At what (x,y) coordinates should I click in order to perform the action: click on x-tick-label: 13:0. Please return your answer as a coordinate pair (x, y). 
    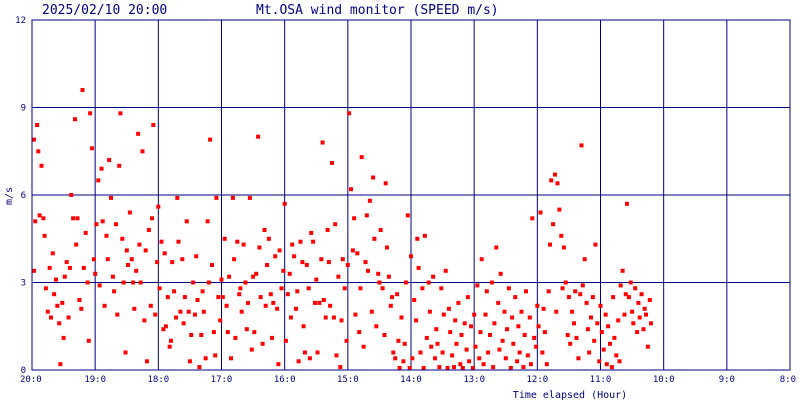
    Looking at the image, I should click on (474, 380).